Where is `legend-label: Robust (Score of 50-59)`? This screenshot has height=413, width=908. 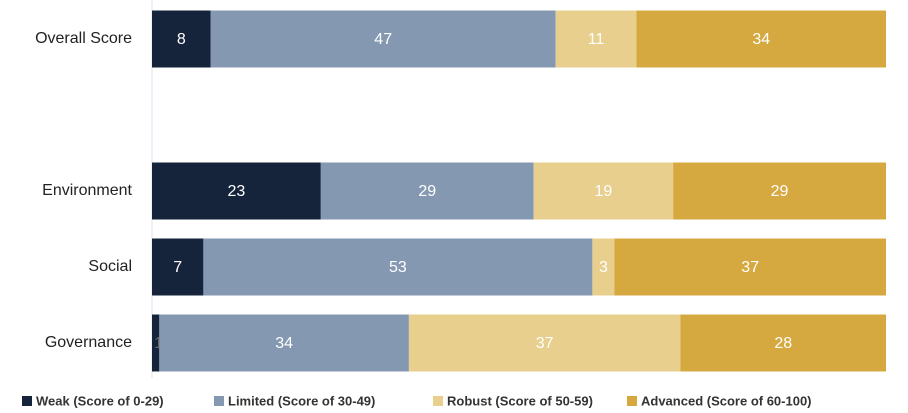 legend-label: Robust (Score of 50-59) is located at coordinates (520, 400).